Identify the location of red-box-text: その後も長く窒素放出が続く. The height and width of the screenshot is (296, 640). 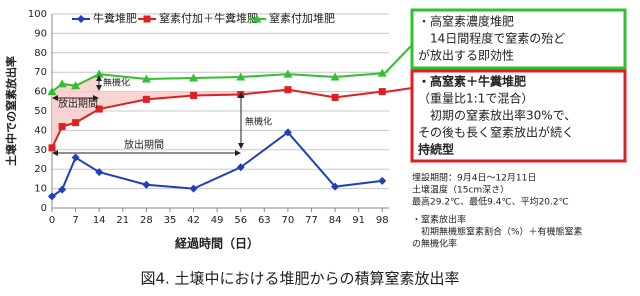
(496, 132).